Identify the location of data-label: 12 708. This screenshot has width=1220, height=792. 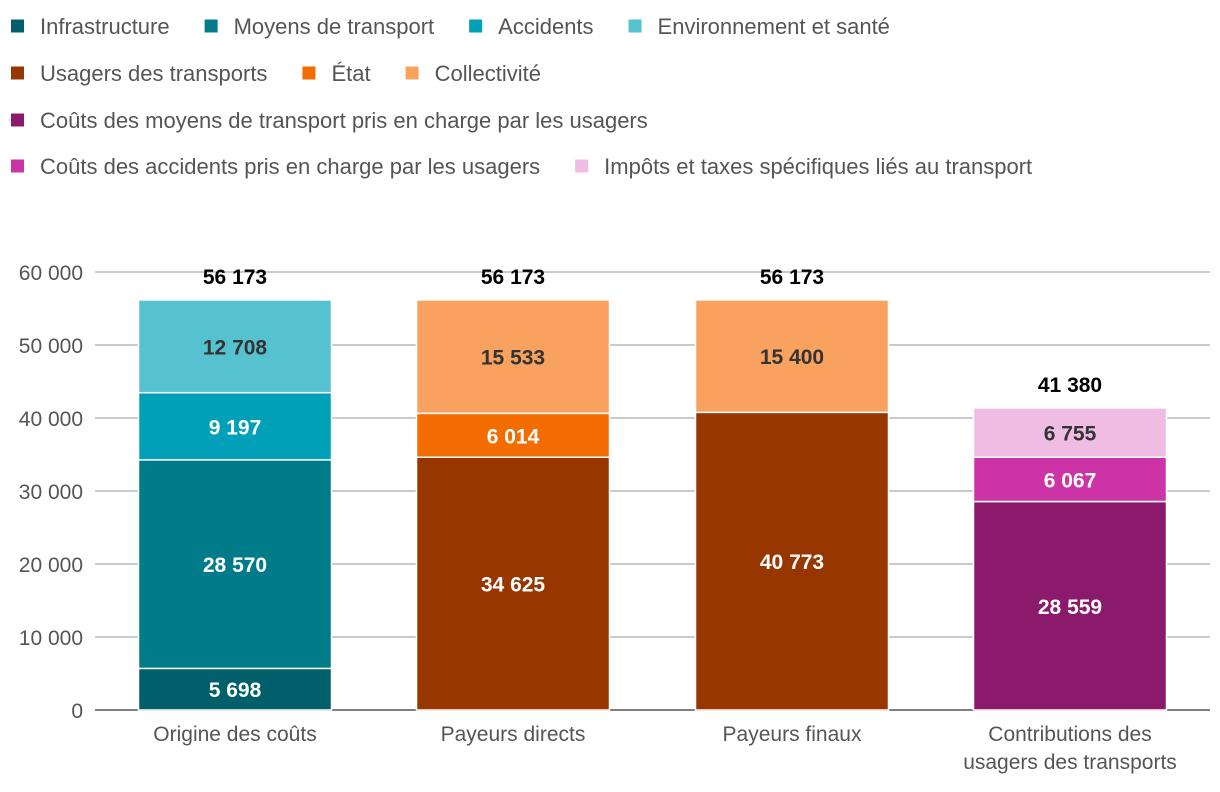
(235, 347).